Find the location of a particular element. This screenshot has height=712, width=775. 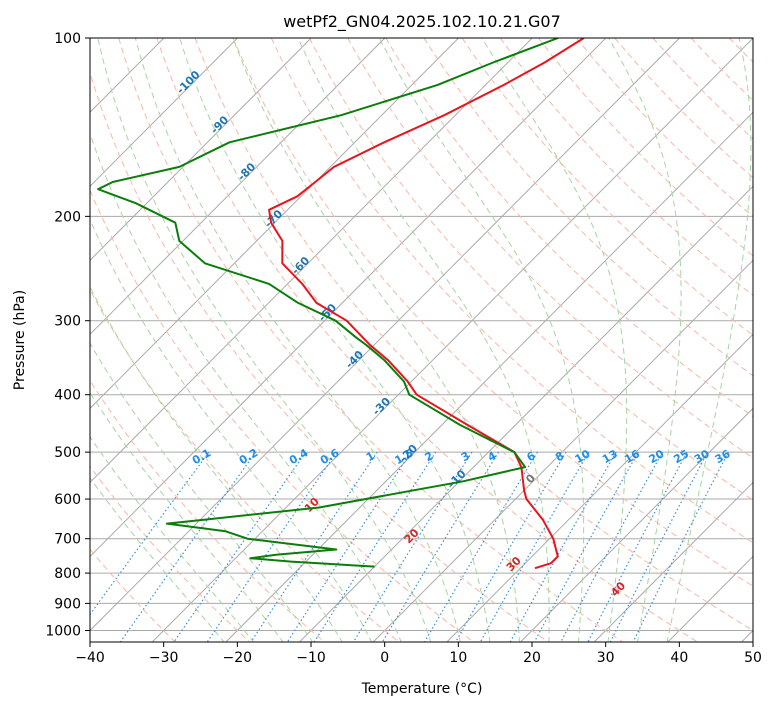

y-tick-label: 600 is located at coordinates (67, 500).